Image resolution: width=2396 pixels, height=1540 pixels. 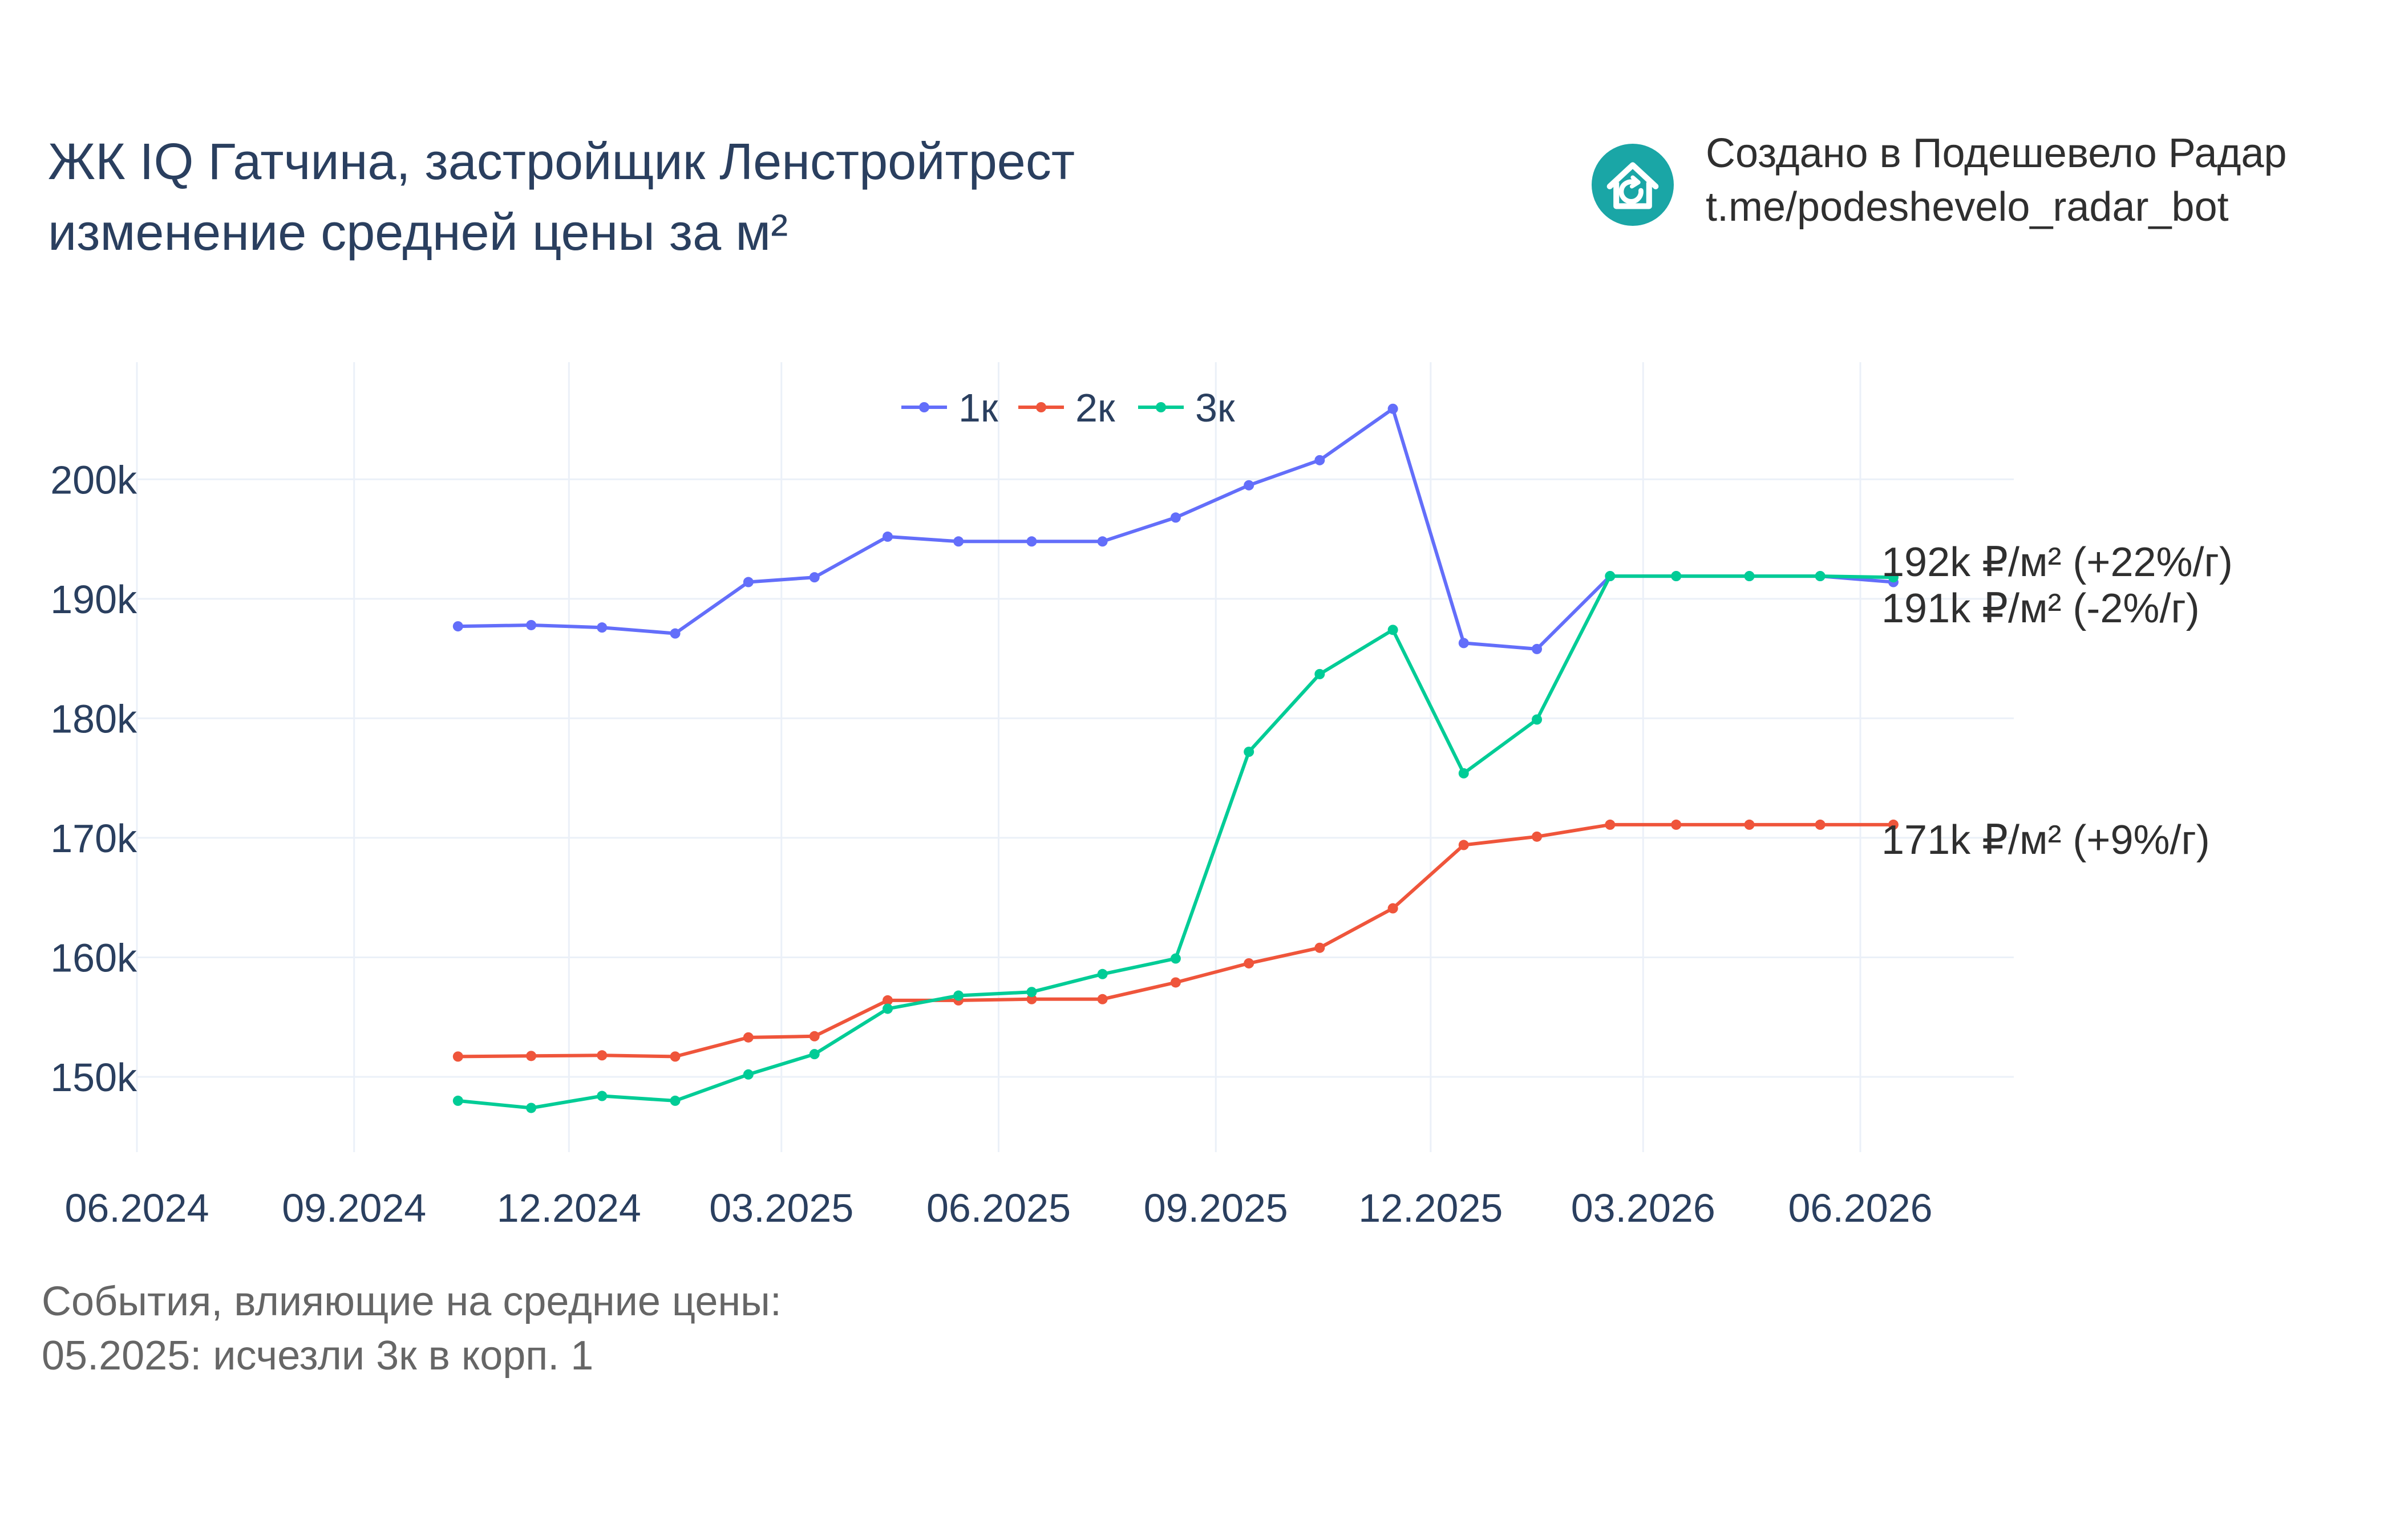 What do you see at coordinates (354, 1208) in the screenshot?
I see `x-tick-label: 09.2024` at bounding box center [354, 1208].